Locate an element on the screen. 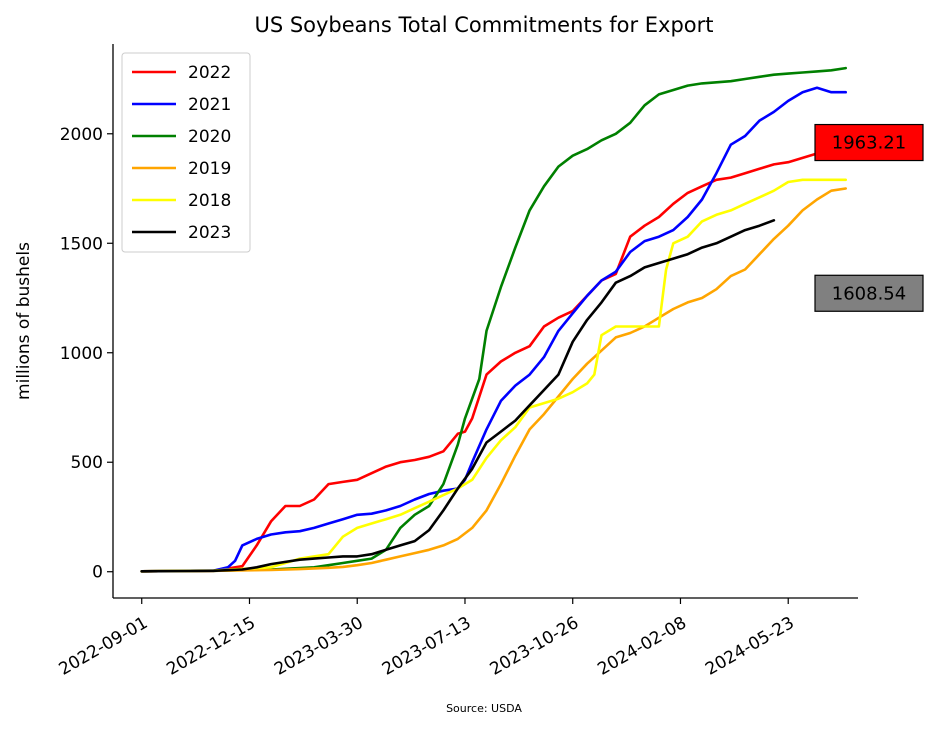  x-tick-label: 2022-12-15 is located at coordinates (211, 646).